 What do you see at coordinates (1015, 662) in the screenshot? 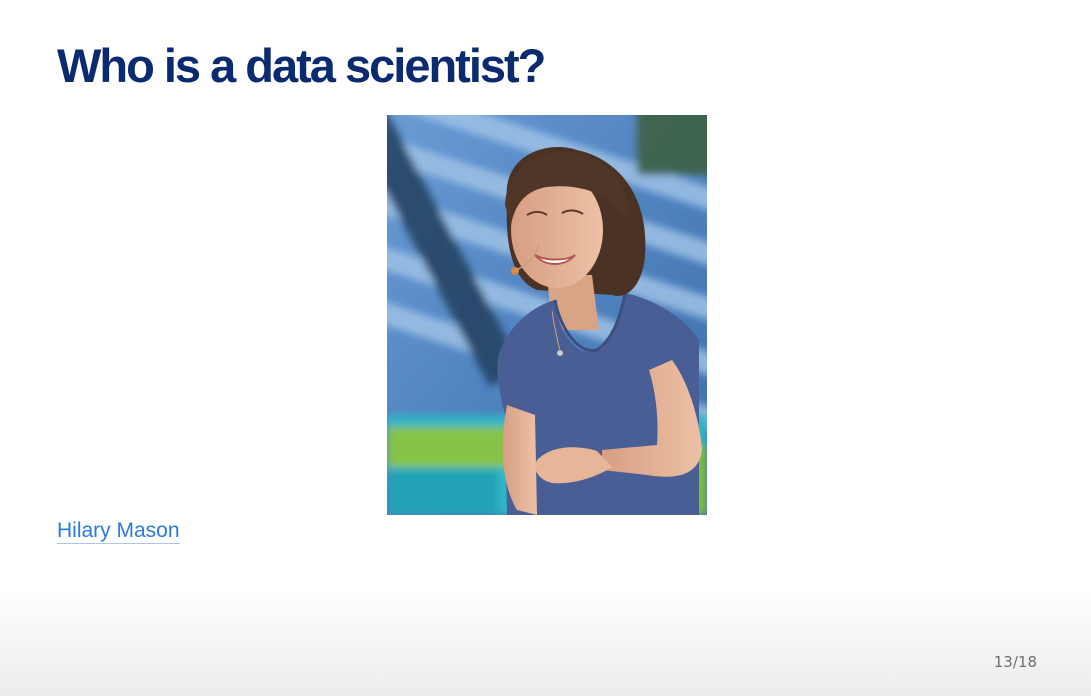
I see `slide-number: 13/18` at bounding box center [1015, 662].